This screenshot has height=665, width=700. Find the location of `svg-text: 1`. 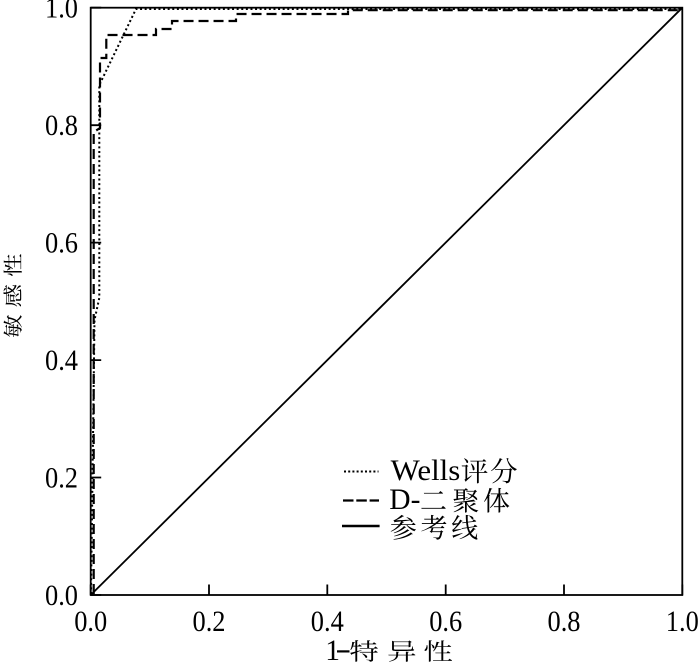

svg-text: 1 is located at coordinates (332, 650).